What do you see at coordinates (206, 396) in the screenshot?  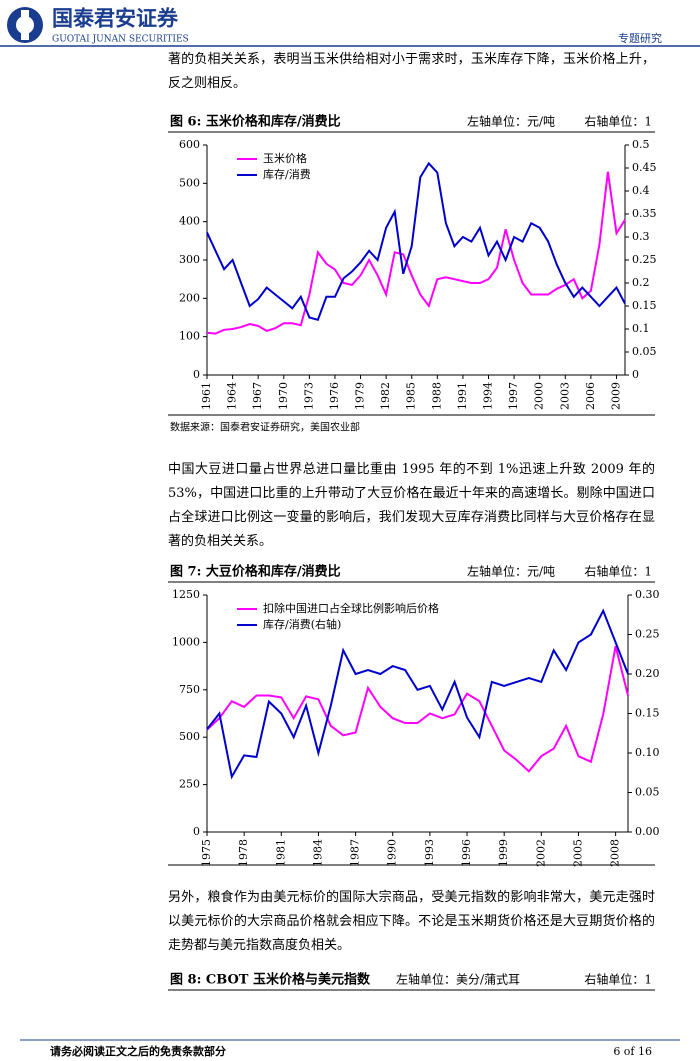 I see `x-tick-label: 1961` at bounding box center [206, 396].